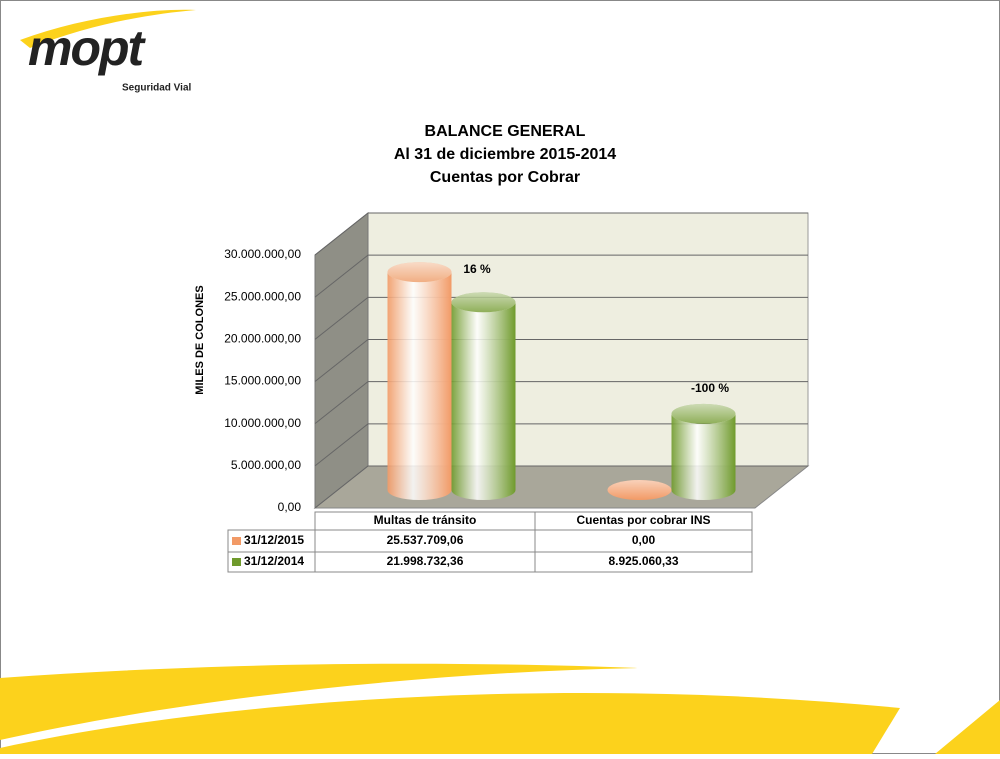  I want to click on y-tick-label: 20.000.000,00, so click(262, 339).